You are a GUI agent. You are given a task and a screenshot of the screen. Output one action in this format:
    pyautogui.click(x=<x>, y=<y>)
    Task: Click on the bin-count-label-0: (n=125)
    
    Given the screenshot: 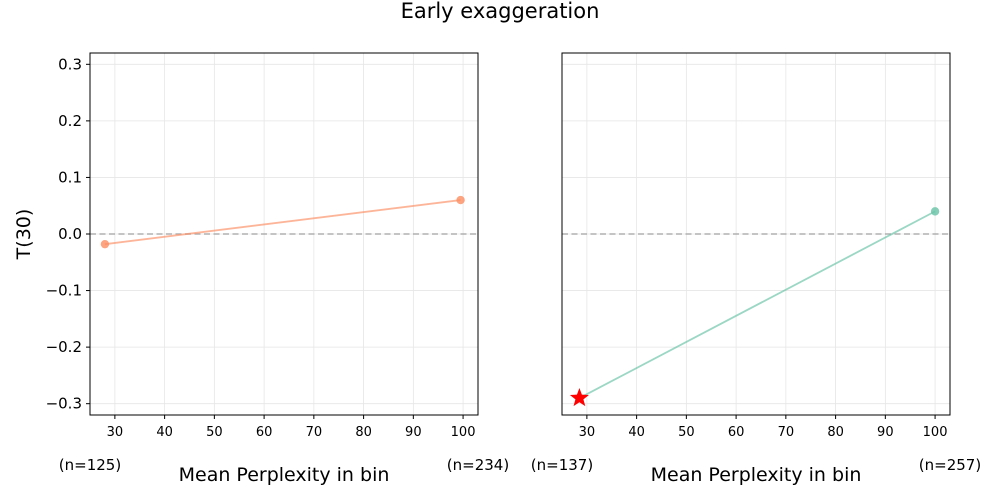 What is the action you would take?
    pyautogui.click(x=90, y=465)
    